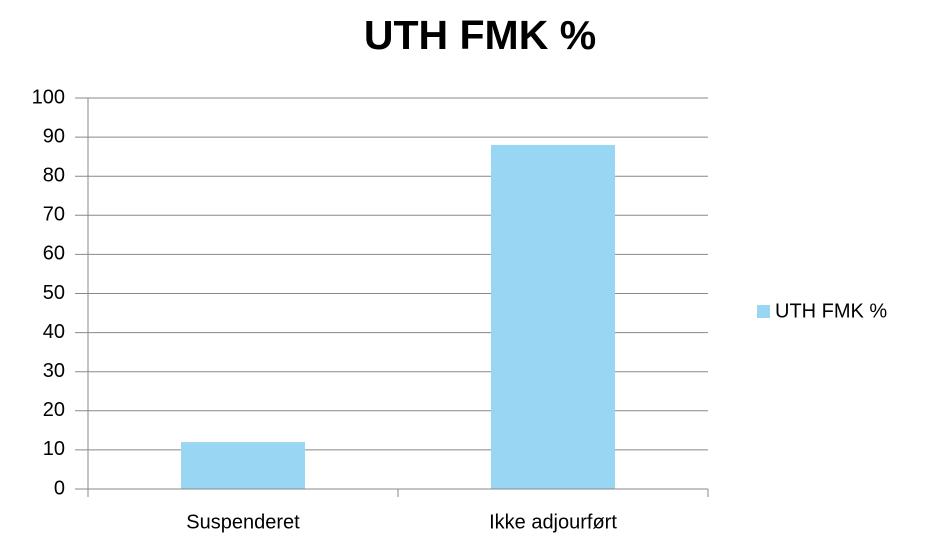 This screenshot has width=933, height=538. I want to click on y-tick-label: 10, so click(54, 449).